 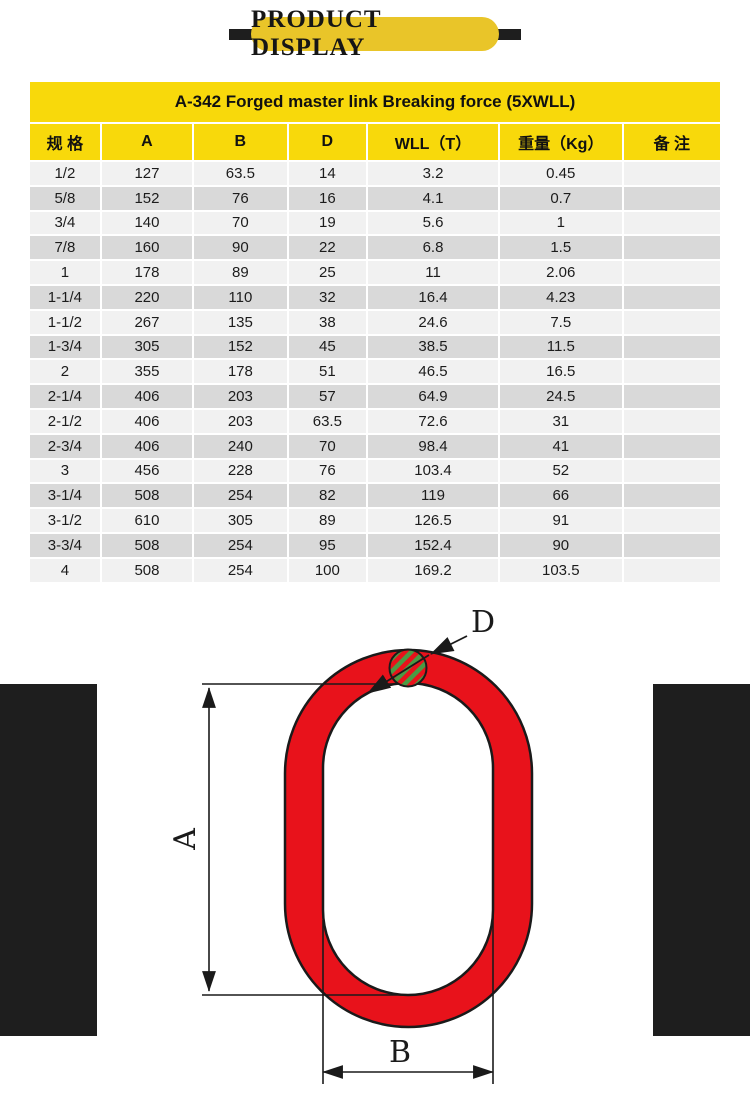 What do you see at coordinates (560, 297) in the screenshot?
I see `table-cell: 4.23` at bounding box center [560, 297].